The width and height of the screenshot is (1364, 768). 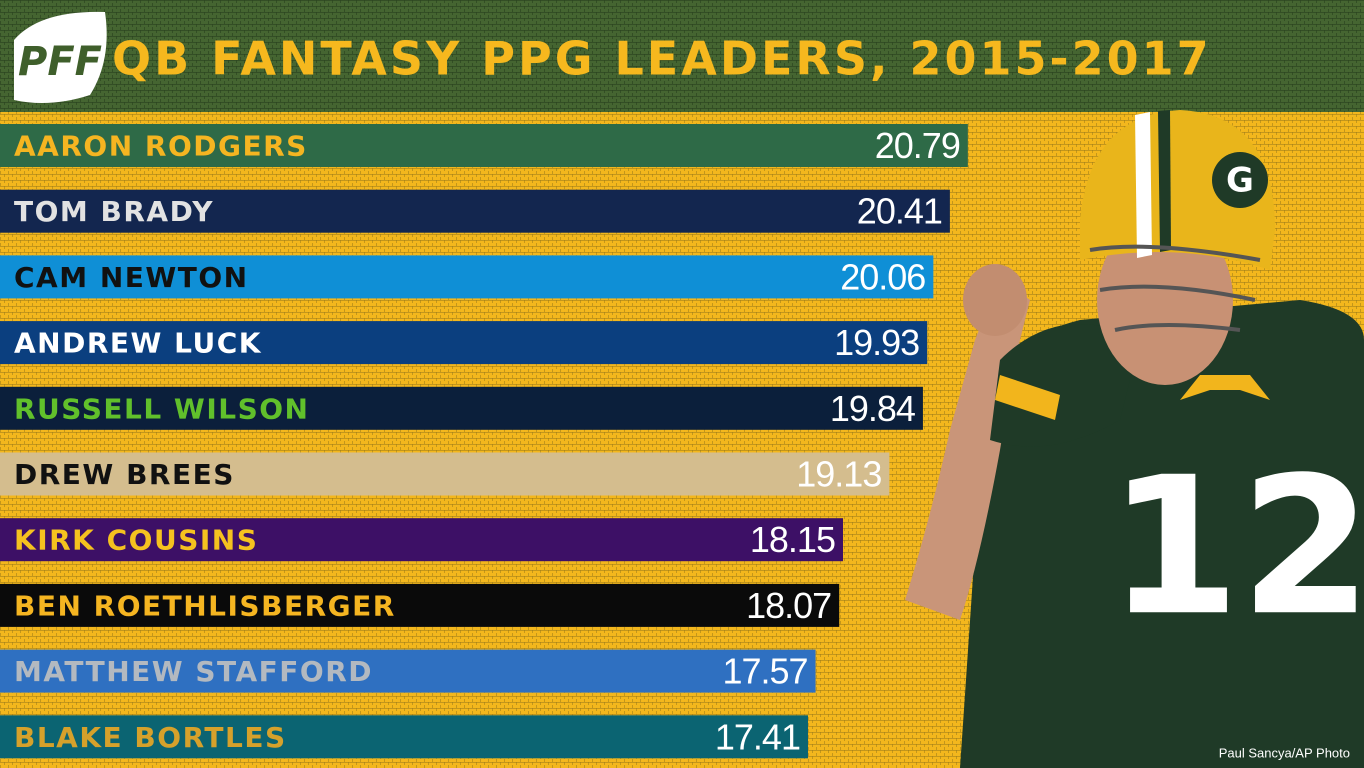 I want to click on logo: PFF, so click(x=60, y=62).